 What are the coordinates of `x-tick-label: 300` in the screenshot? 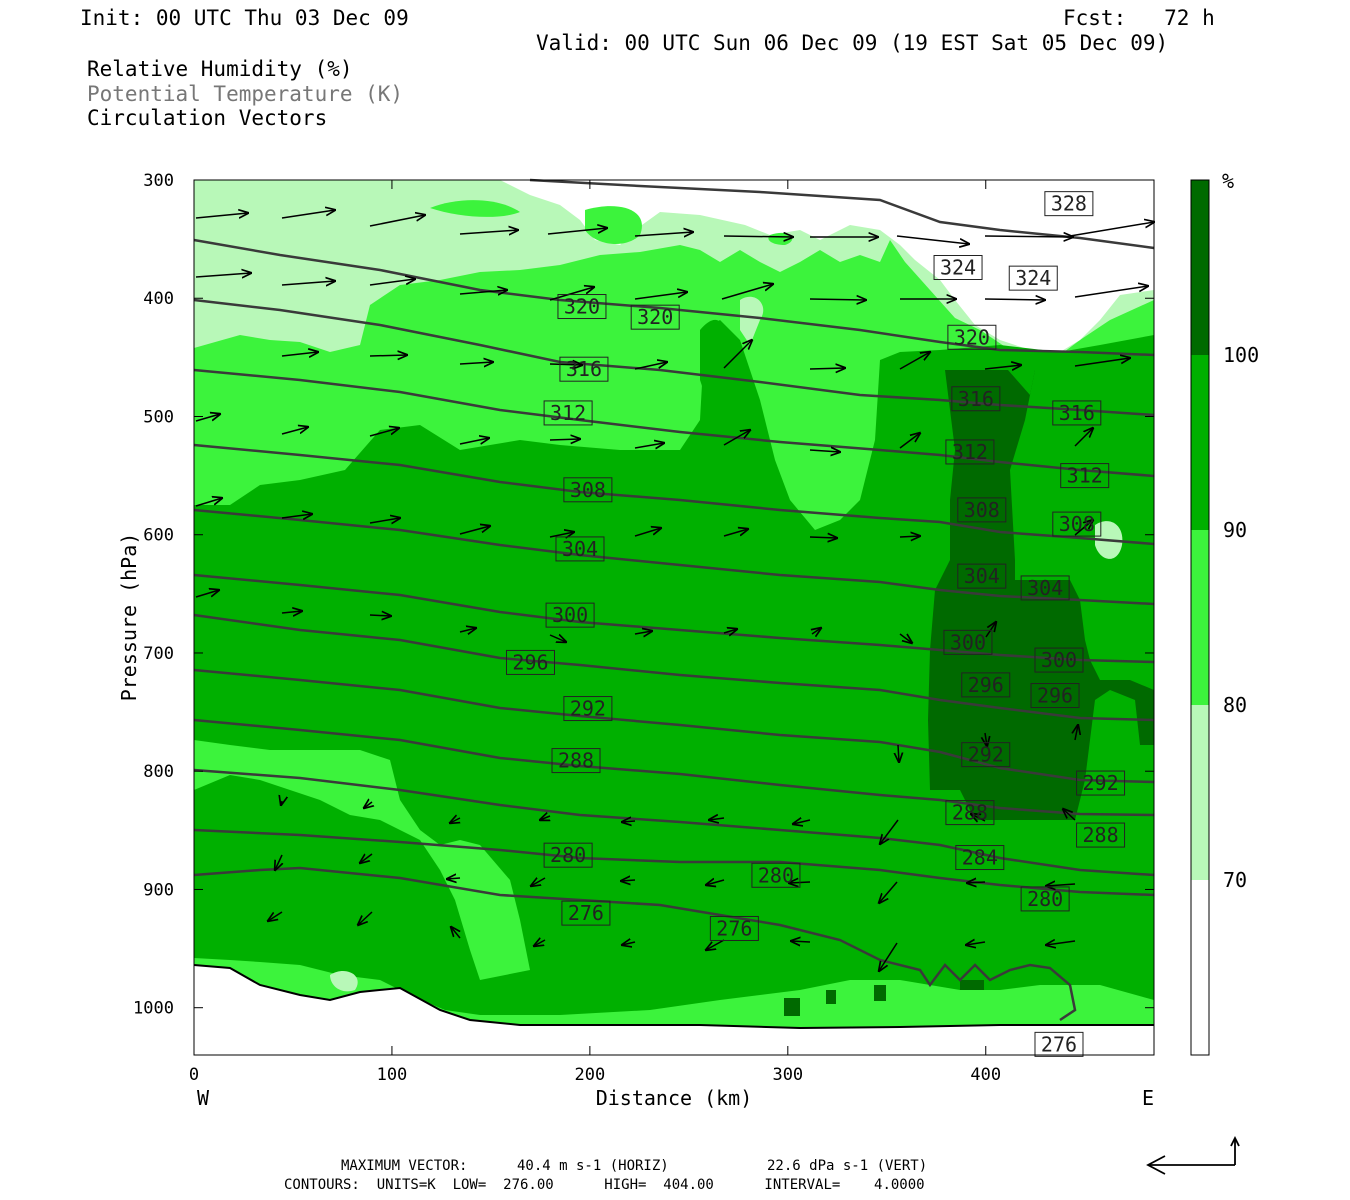 It's located at (787, 1075).